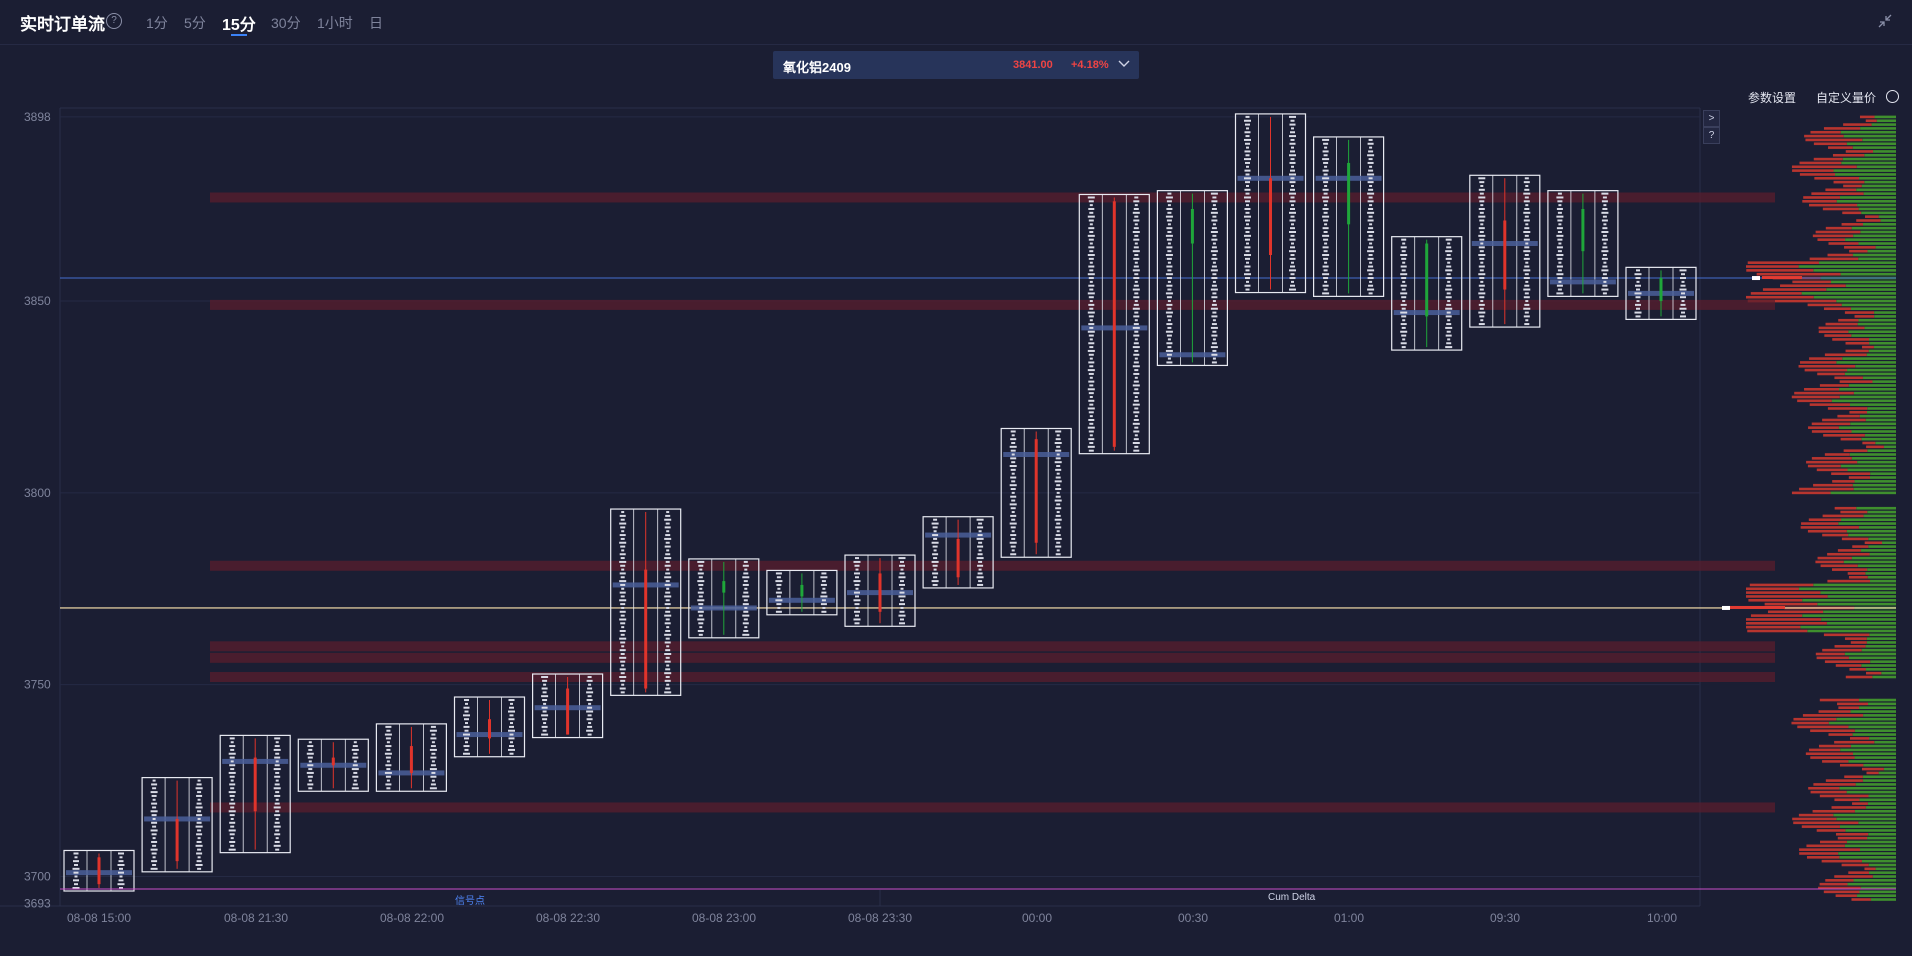  What do you see at coordinates (956, 65) in the screenshot?
I see `symbol-selector: 氧化铝2409 3841.00 +4.18%` at bounding box center [956, 65].